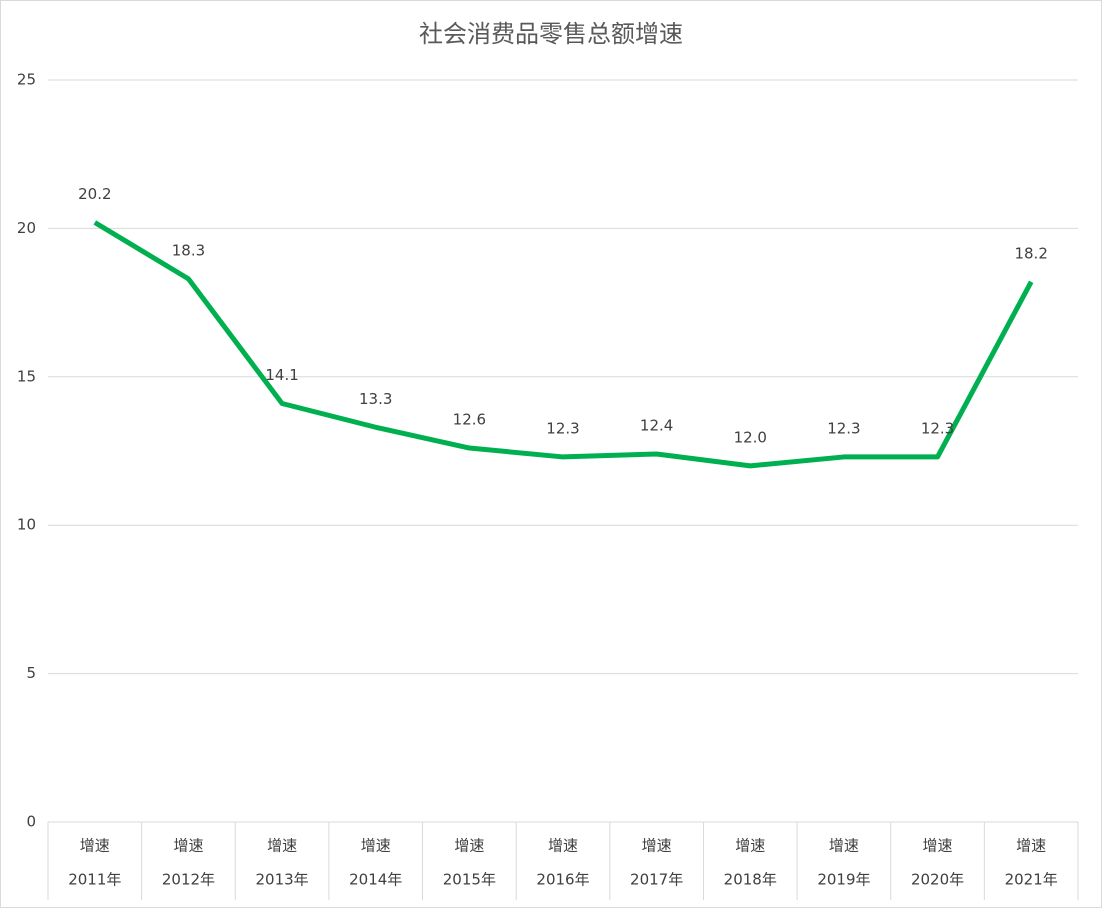  Describe the element at coordinates (188, 880) in the screenshot. I see `x-tick-label: 2012年` at that location.